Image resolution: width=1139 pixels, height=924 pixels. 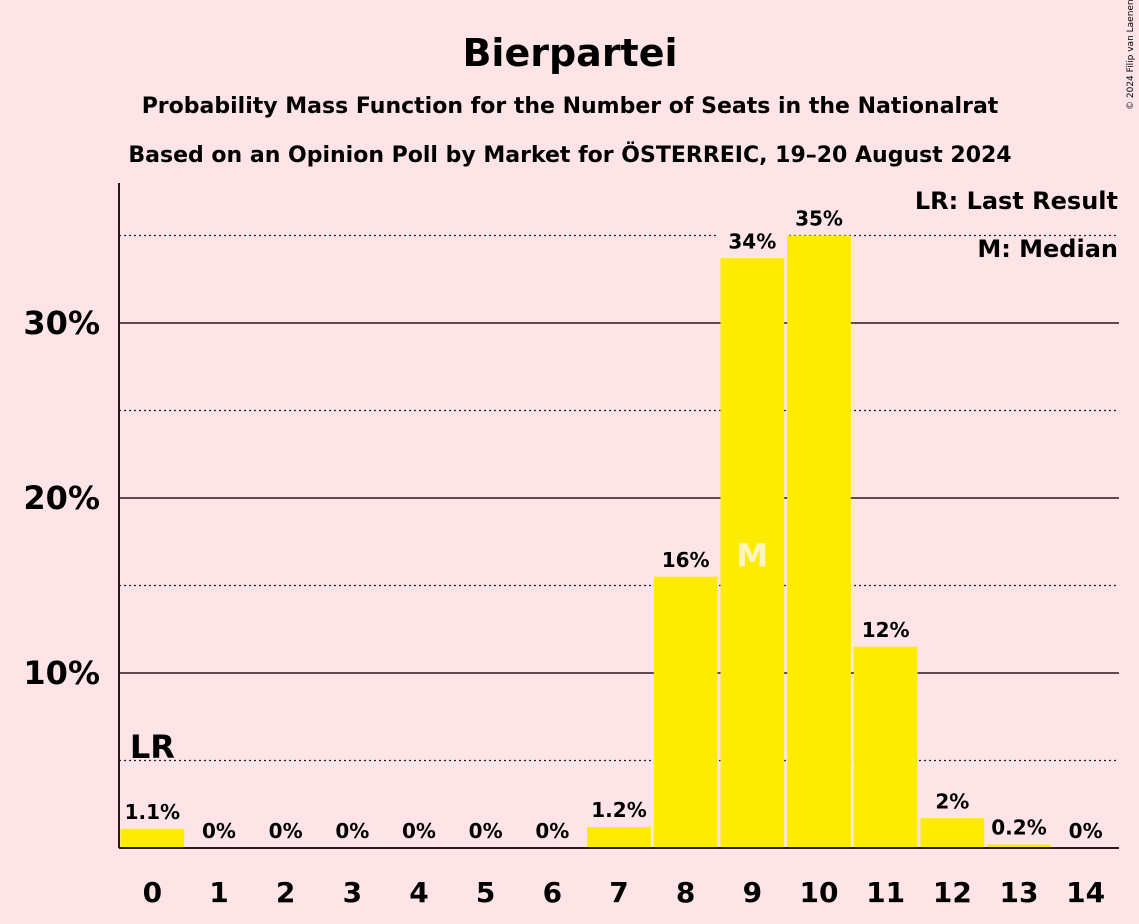 I want to click on x-tick-label: 14, so click(x=1085, y=892).